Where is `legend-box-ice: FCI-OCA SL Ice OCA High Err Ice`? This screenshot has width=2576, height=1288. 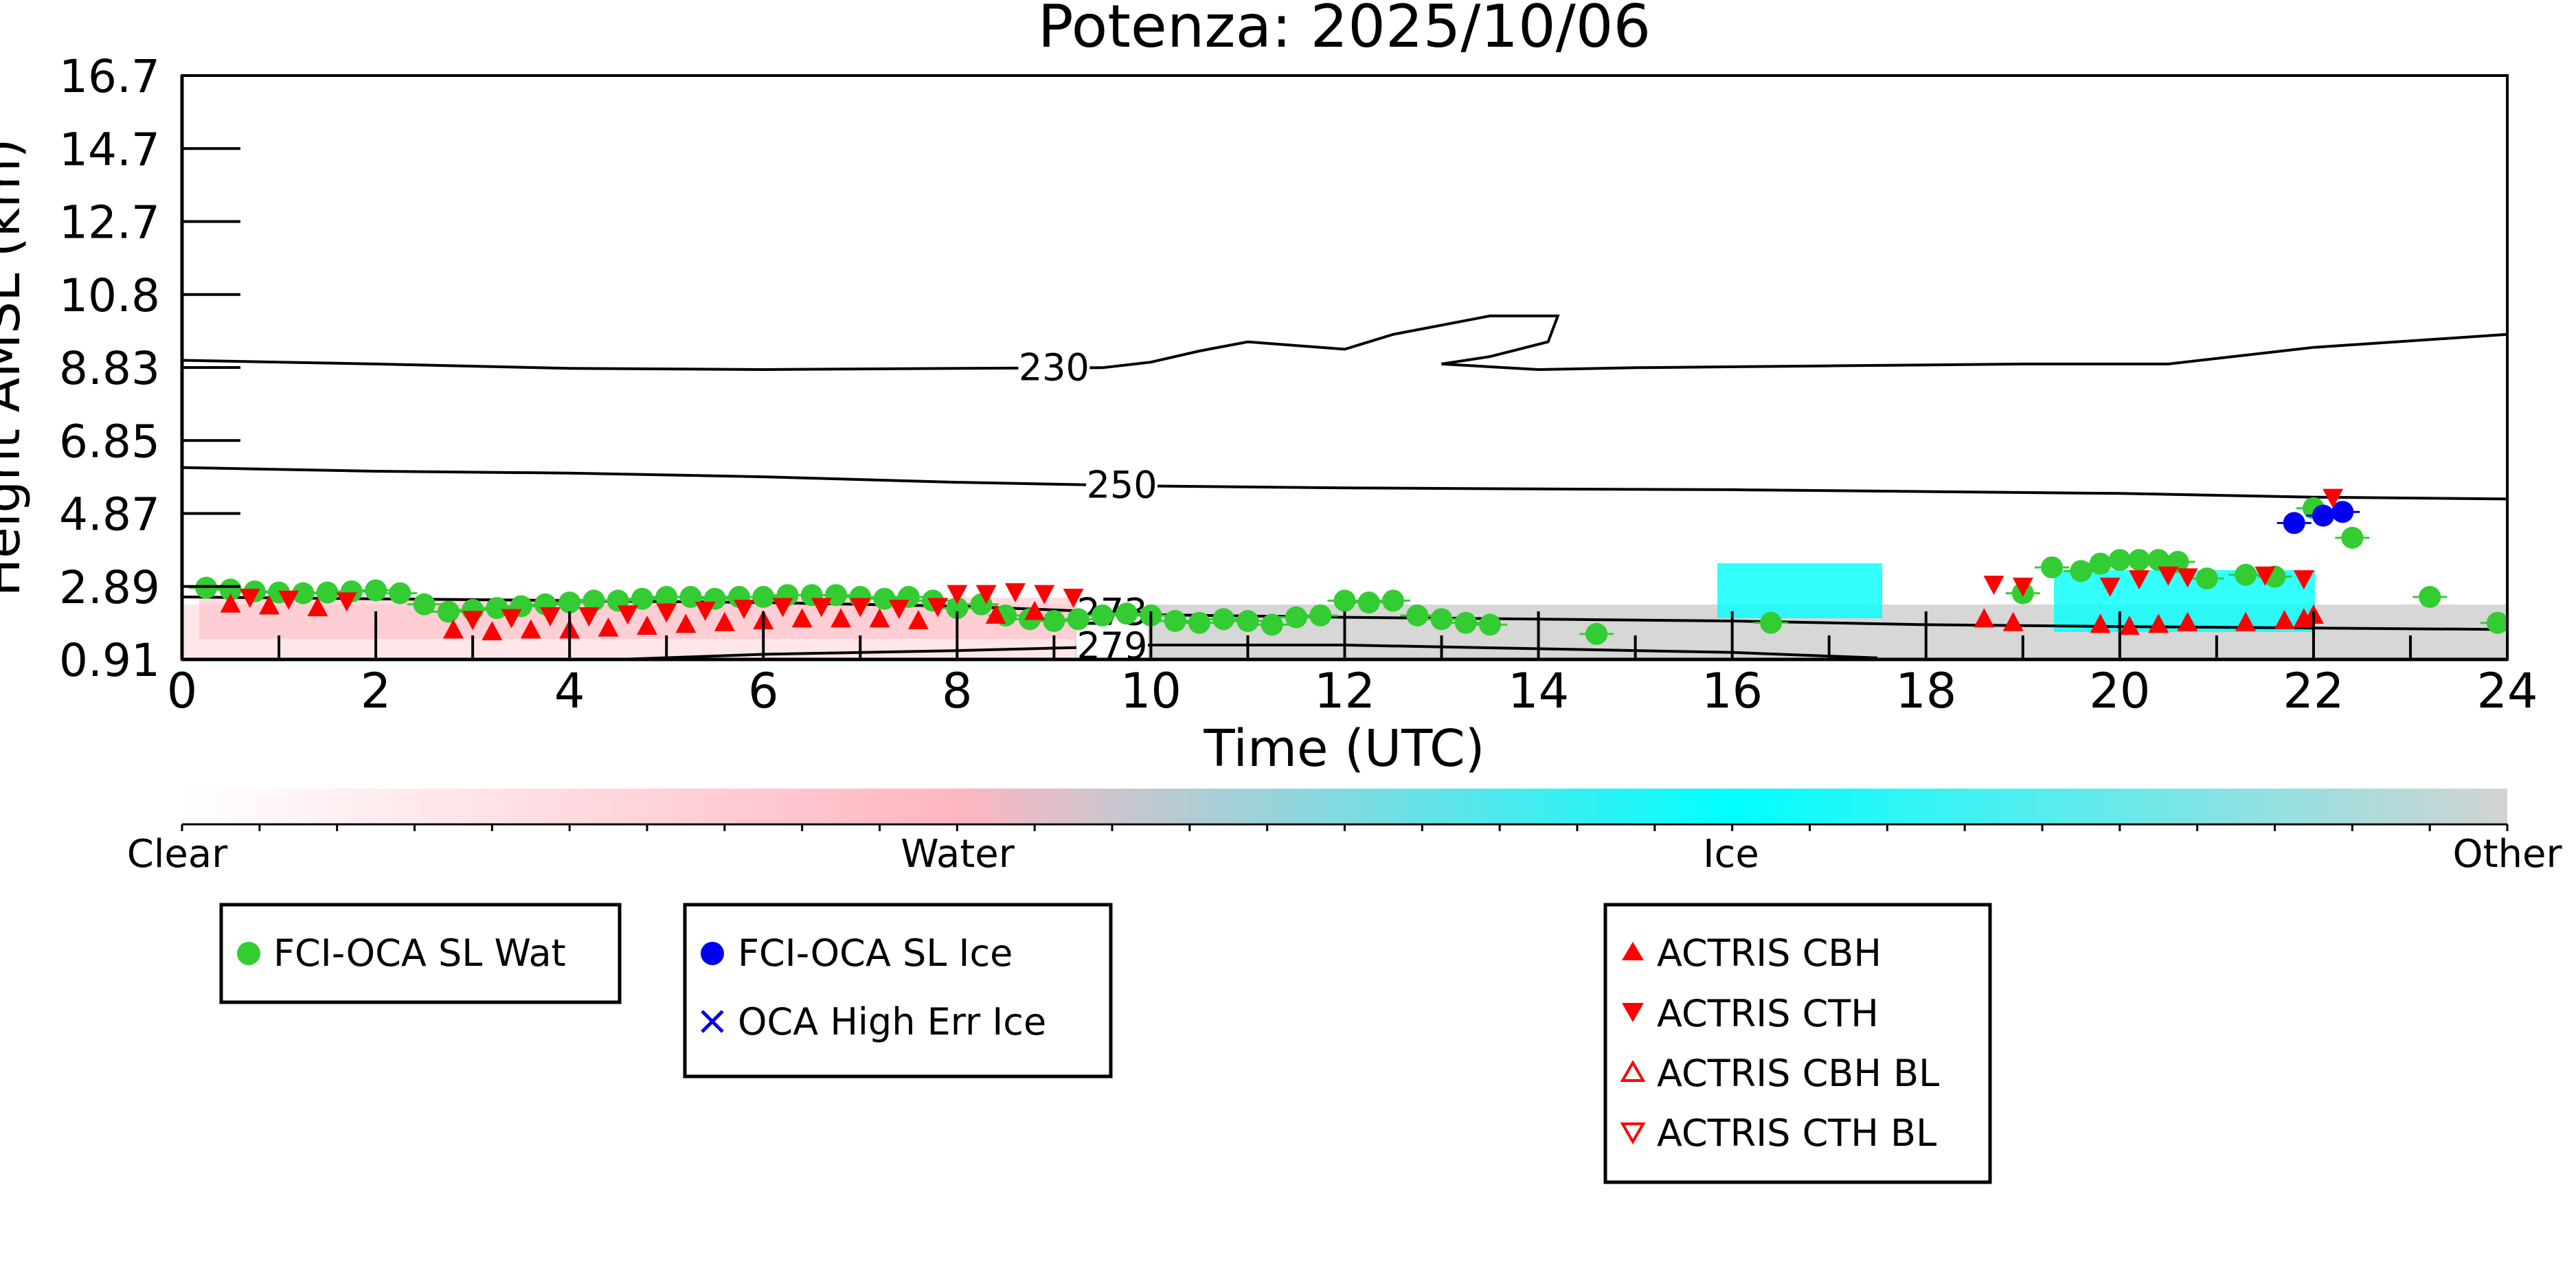
legend-box-ice: FCI-OCA SL Ice OCA High Err Ice is located at coordinates (898, 990).